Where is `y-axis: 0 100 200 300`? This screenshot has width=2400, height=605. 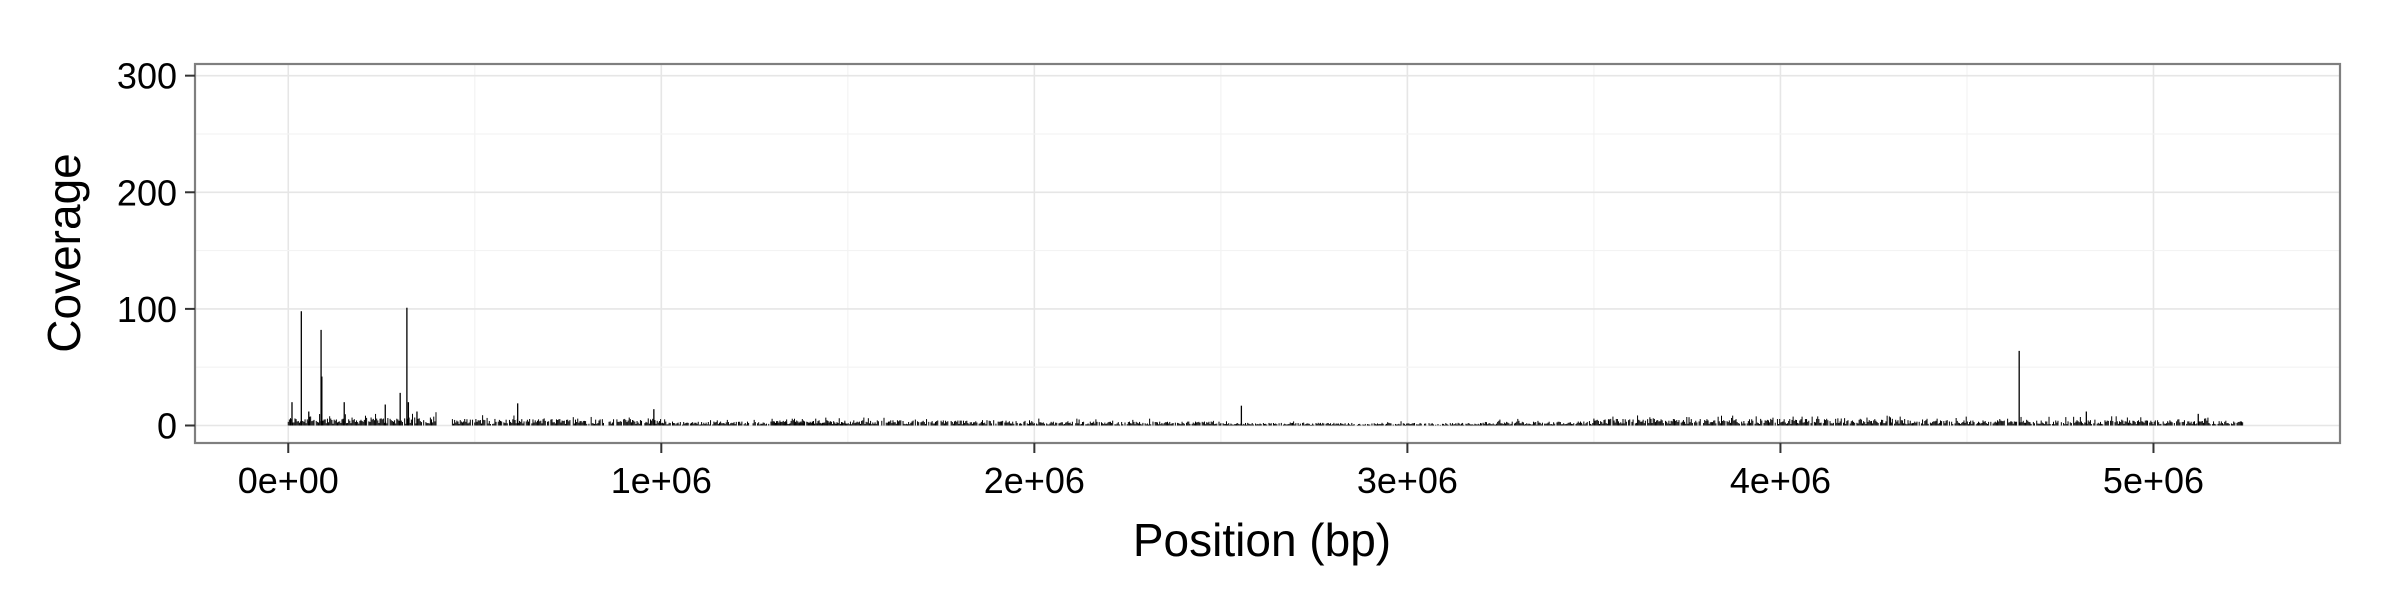 y-axis: 0 100 200 300 is located at coordinates (156, 251).